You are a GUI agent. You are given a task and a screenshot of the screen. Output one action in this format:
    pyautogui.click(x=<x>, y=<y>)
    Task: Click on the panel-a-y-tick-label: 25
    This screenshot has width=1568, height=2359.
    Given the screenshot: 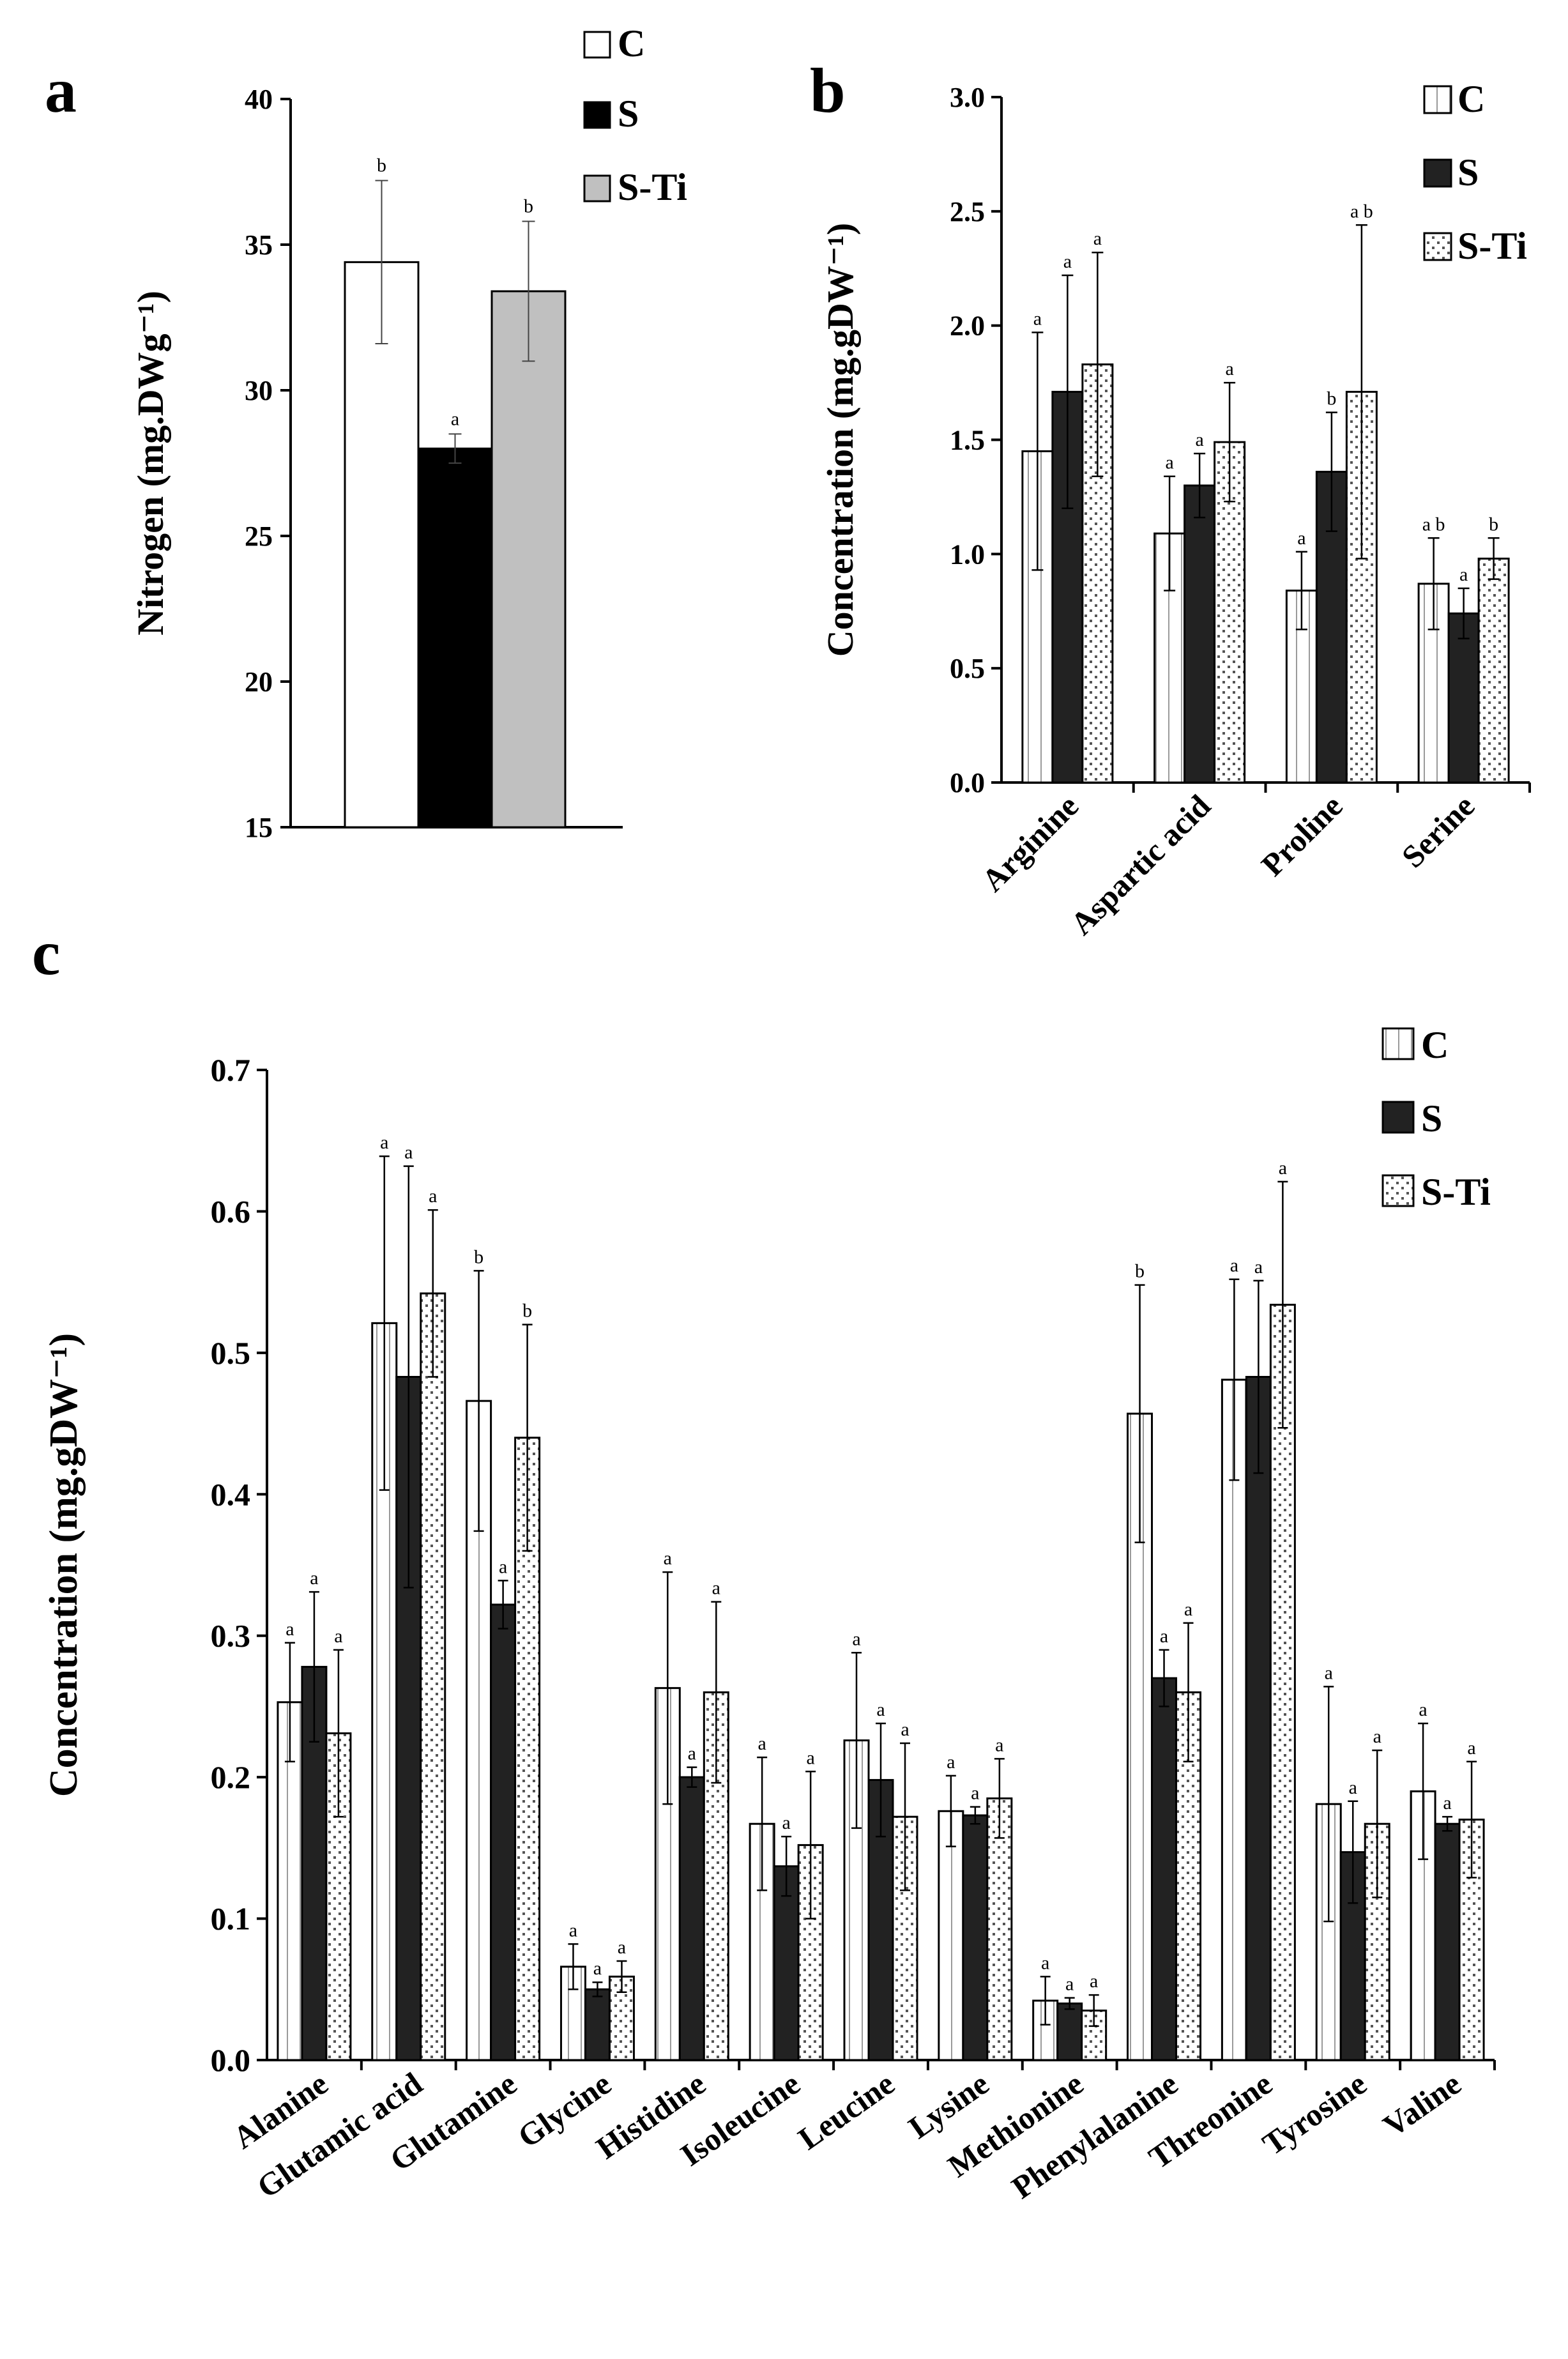 What is the action you would take?
    pyautogui.click(x=259, y=536)
    